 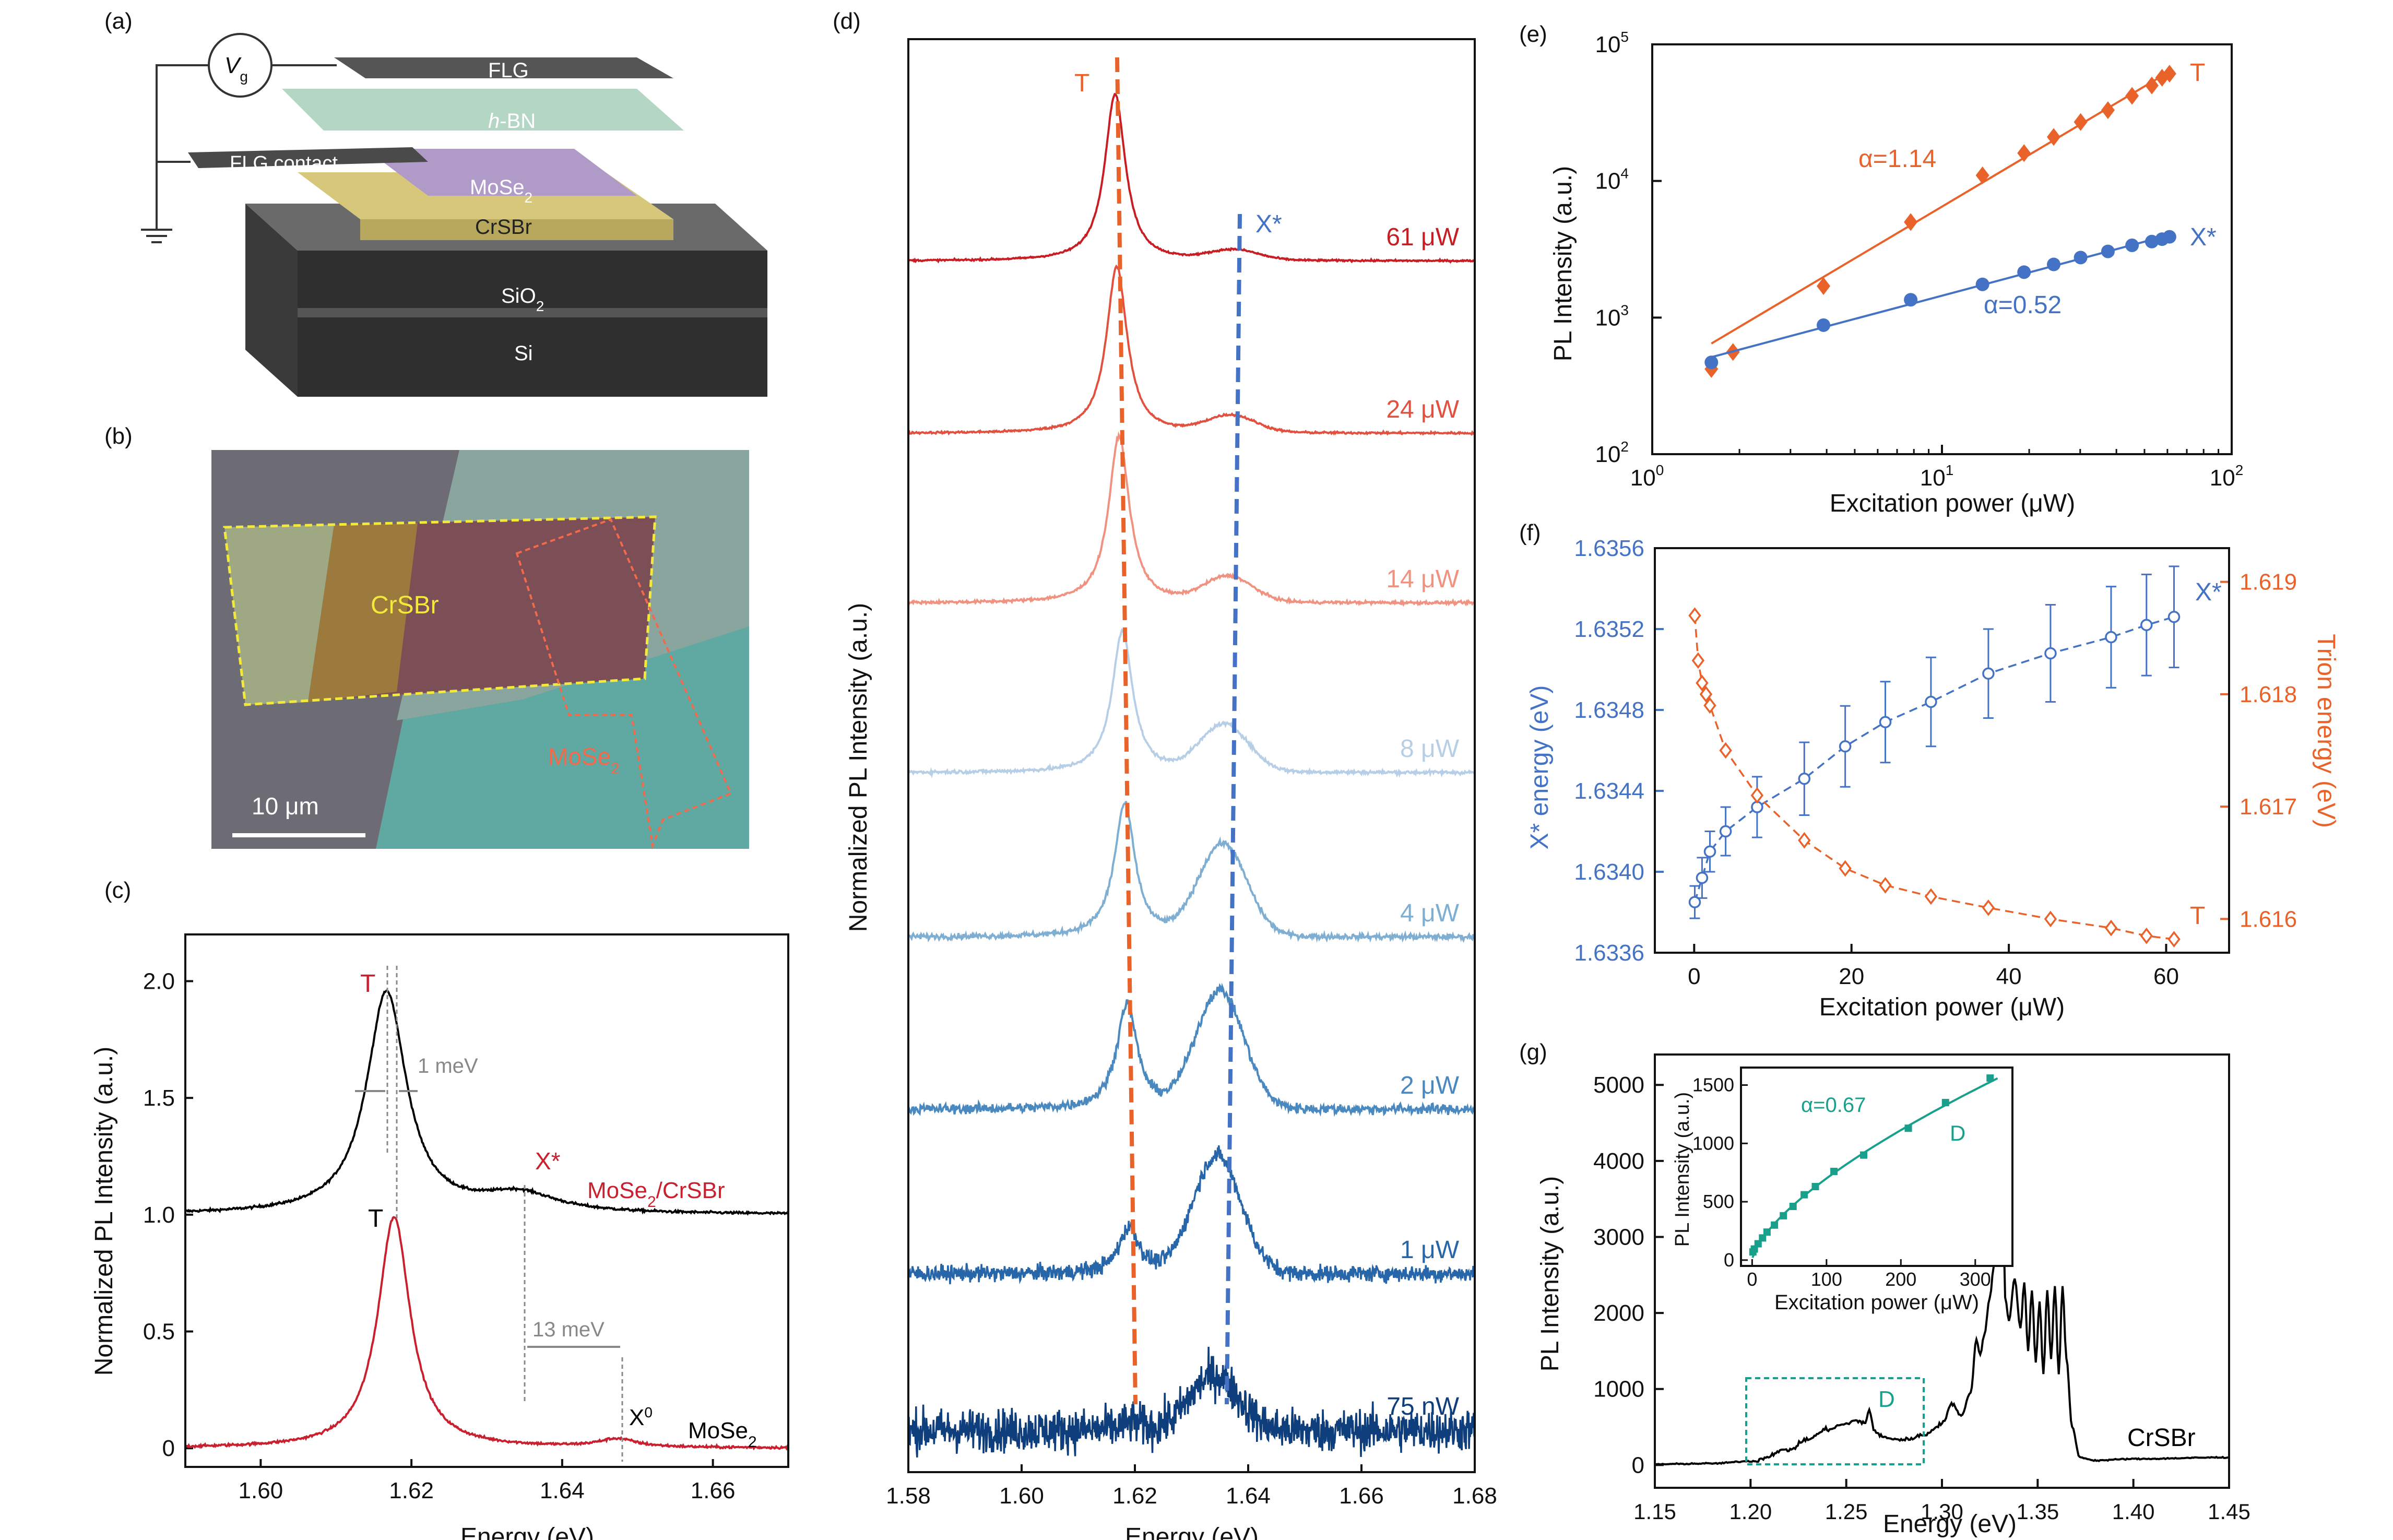 What do you see at coordinates (1474, 1496) in the screenshot?
I see `d-xtick-label: 1.68` at bounding box center [1474, 1496].